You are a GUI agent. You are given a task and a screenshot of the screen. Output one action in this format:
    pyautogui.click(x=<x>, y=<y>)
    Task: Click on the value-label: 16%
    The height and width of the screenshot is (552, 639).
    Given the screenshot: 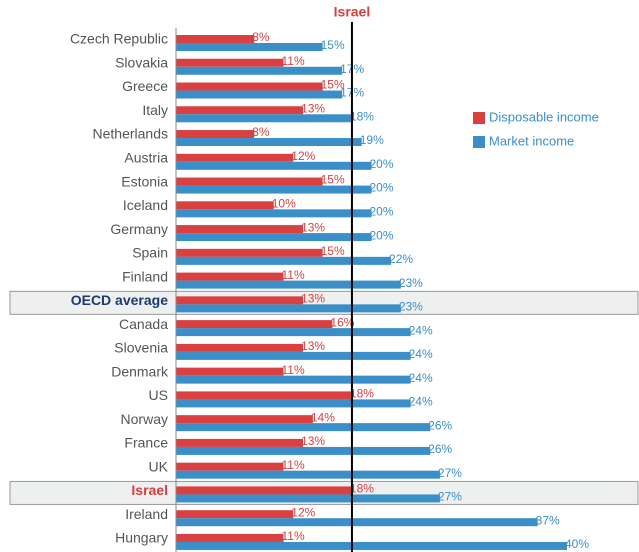 What is the action you would take?
    pyautogui.click(x=342, y=322)
    